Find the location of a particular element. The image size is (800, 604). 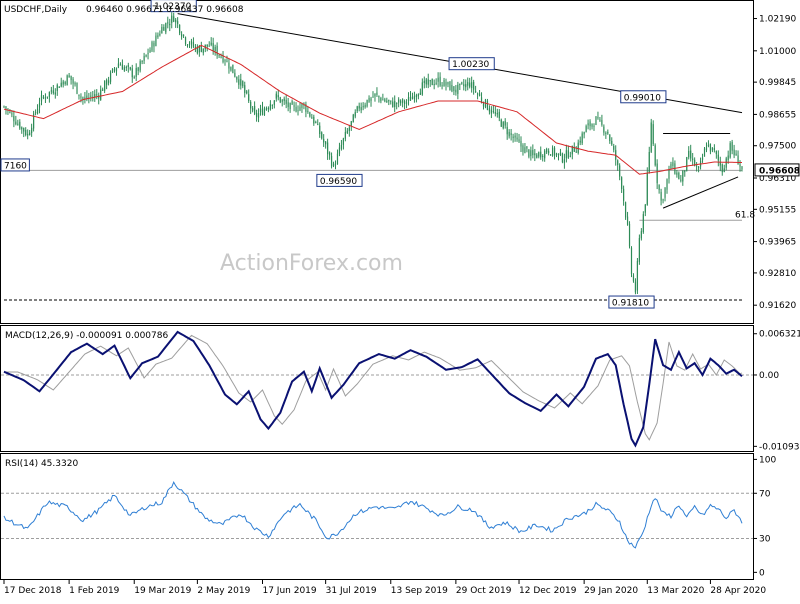

macd-tick-label: -0.010939 is located at coordinates (779, 447).